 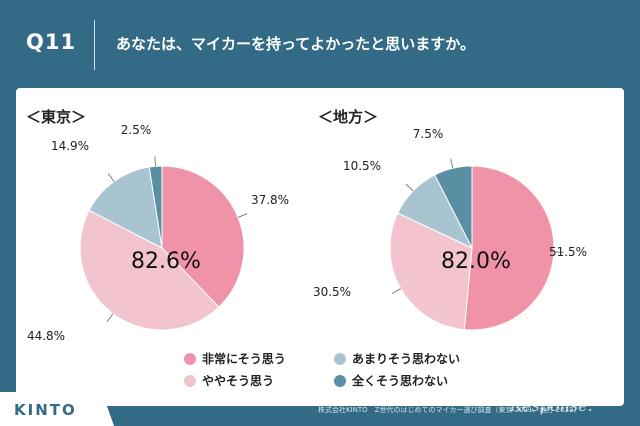 I want to click on header-divider, so click(x=94, y=45).